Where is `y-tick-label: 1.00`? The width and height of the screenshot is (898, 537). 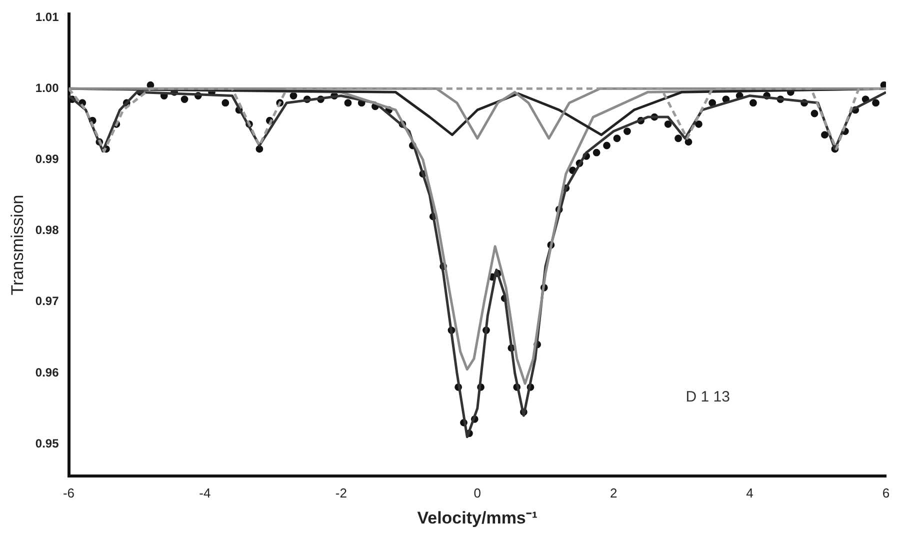 y-tick-label: 1.00 is located at coordinates (47, 87).